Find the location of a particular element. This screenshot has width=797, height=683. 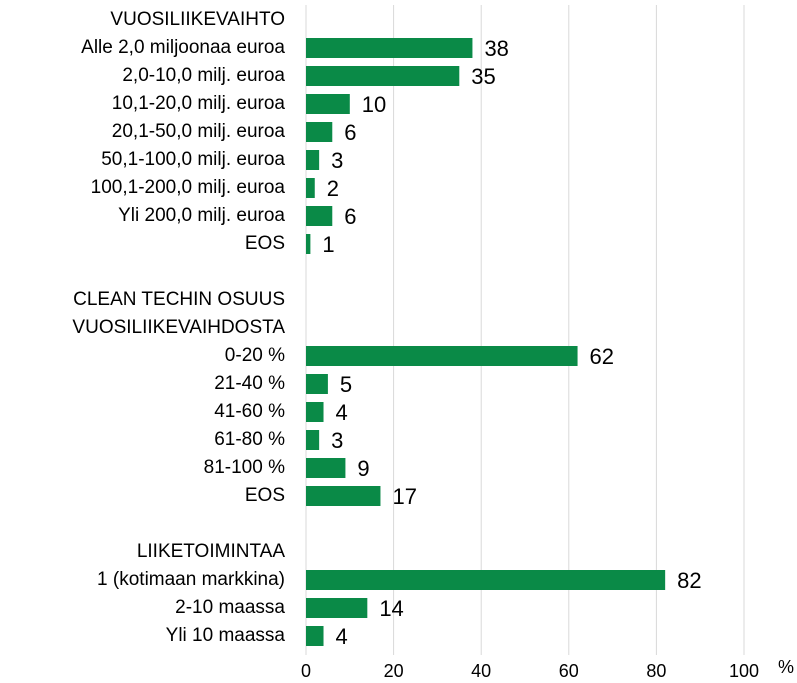

category-label: 20,1-50,0 milj. euroa is located at coordinates (199, 131).